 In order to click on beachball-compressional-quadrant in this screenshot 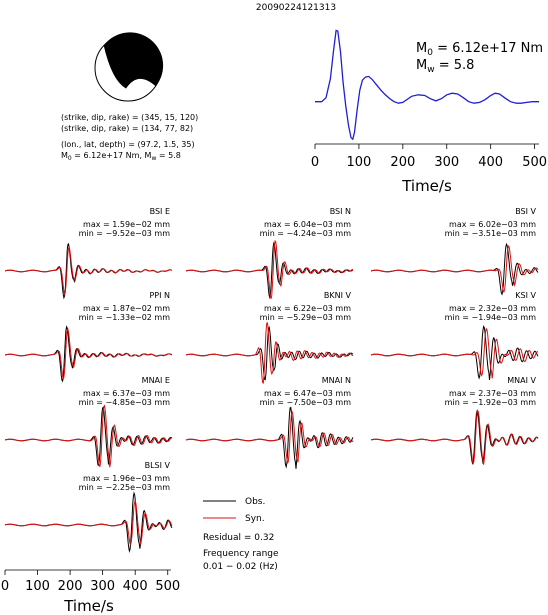, I will do `click(134, 60)`.